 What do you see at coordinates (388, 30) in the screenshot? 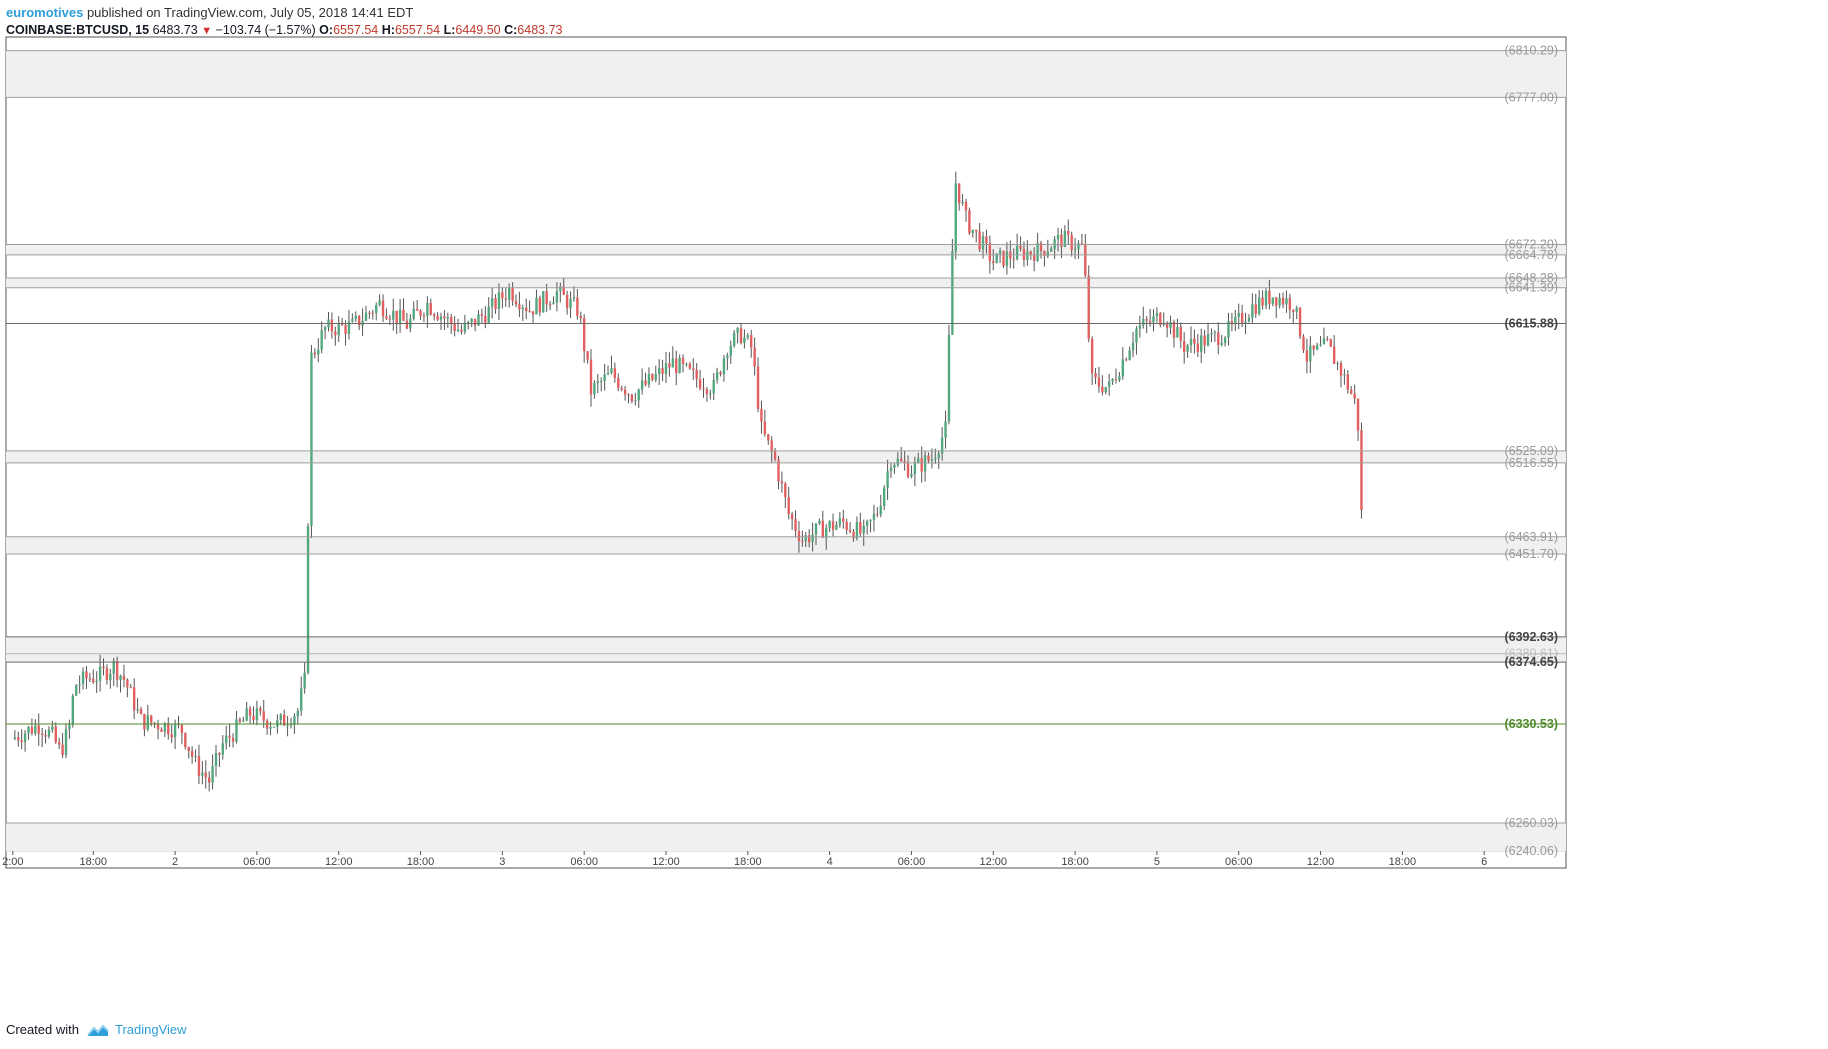
I see `high-label: H:` at bounding box center [388, 30].